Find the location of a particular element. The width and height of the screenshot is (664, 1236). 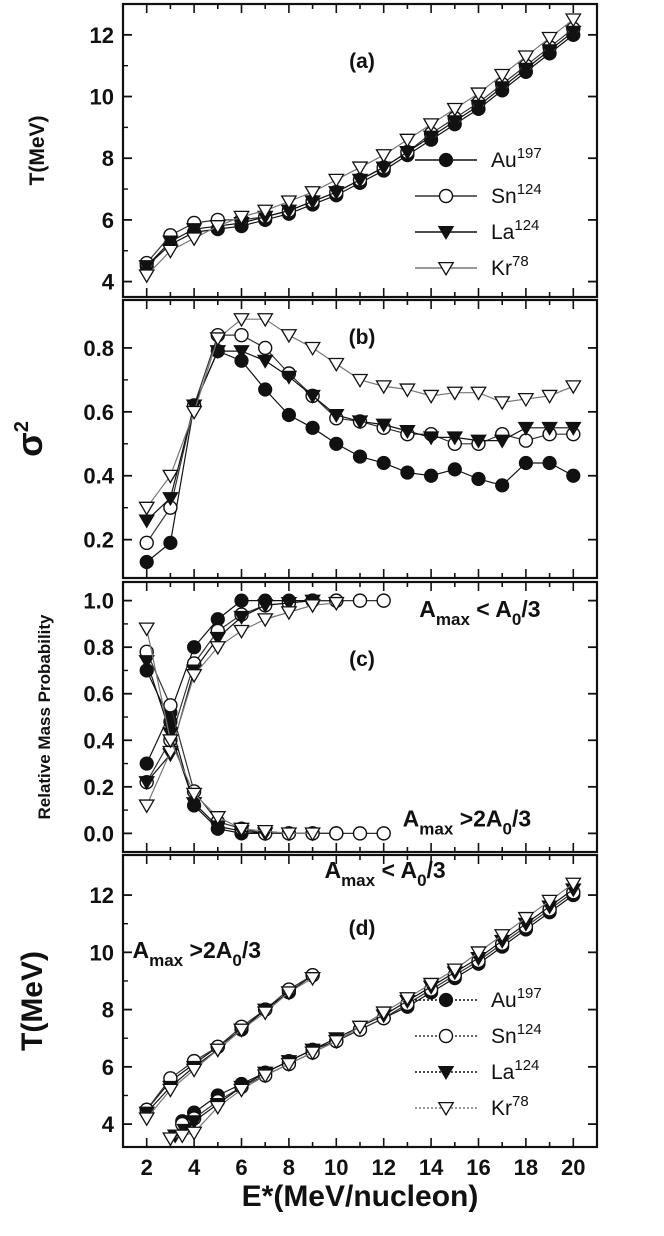

panel-b-ytick-label: 0.6 is located at coordinates (98, 412).